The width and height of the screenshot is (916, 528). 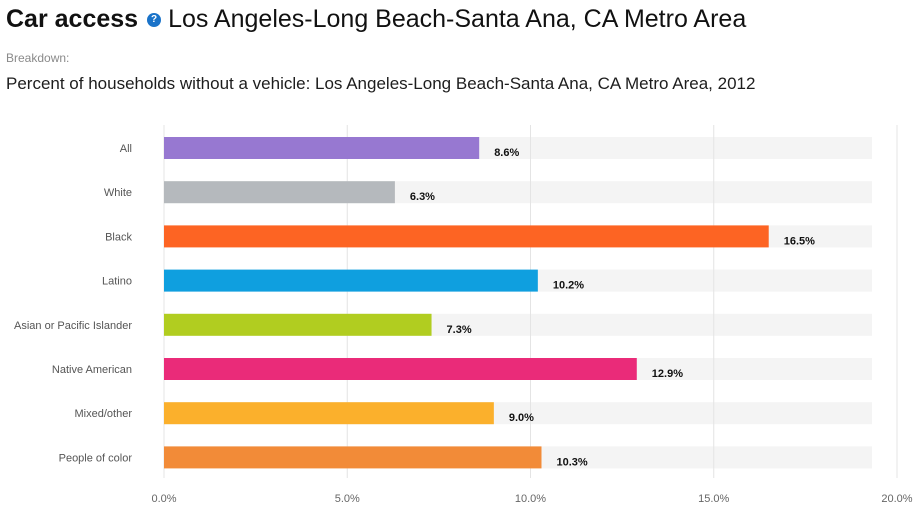 I want to click on value-label: 6.3%, so click(x=422, y=197).